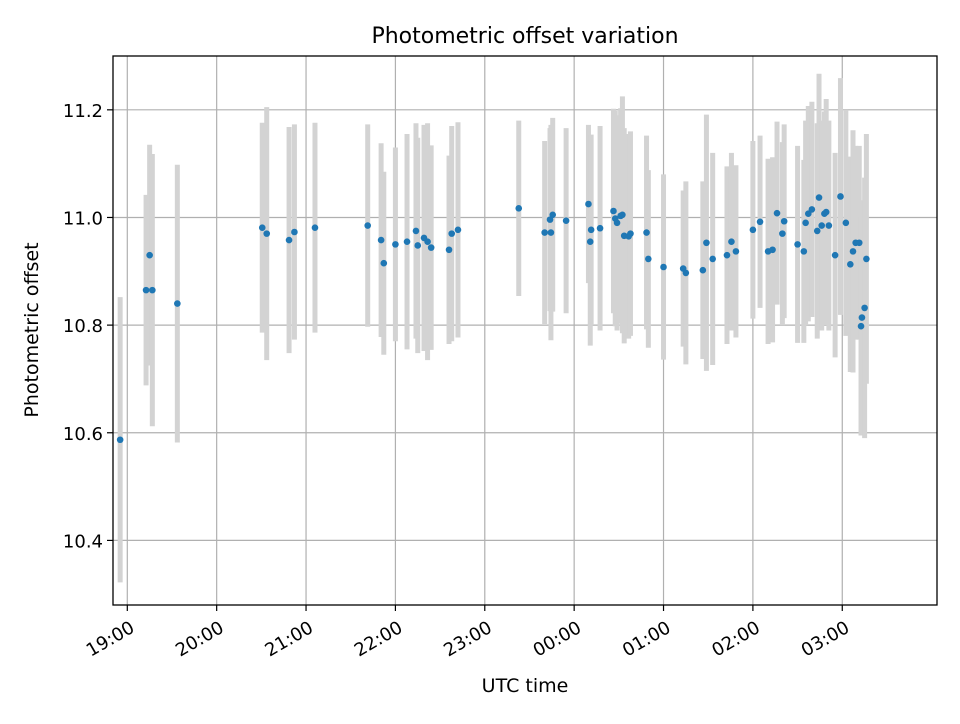 The width and height of the screenshot is (960, 724). What do you see at coordinates (83, 111) in the screenshot?
I see `y-tick-label: 11.2` at bounding box center [83, 111].